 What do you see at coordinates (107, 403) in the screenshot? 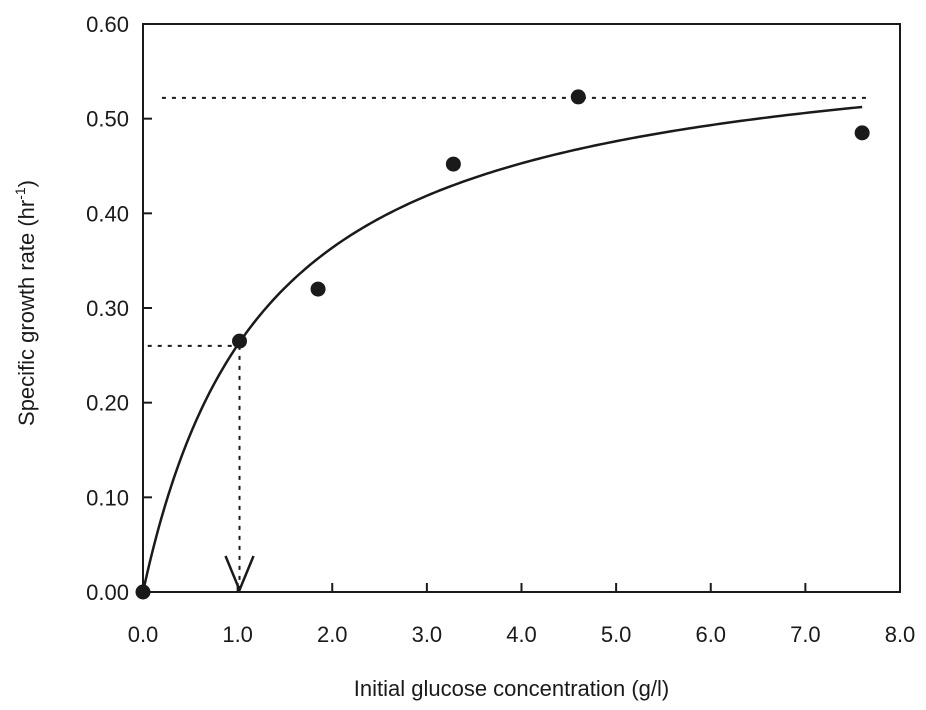
I see `y-tick-label: 0.20` at bounding box center [107, 403].